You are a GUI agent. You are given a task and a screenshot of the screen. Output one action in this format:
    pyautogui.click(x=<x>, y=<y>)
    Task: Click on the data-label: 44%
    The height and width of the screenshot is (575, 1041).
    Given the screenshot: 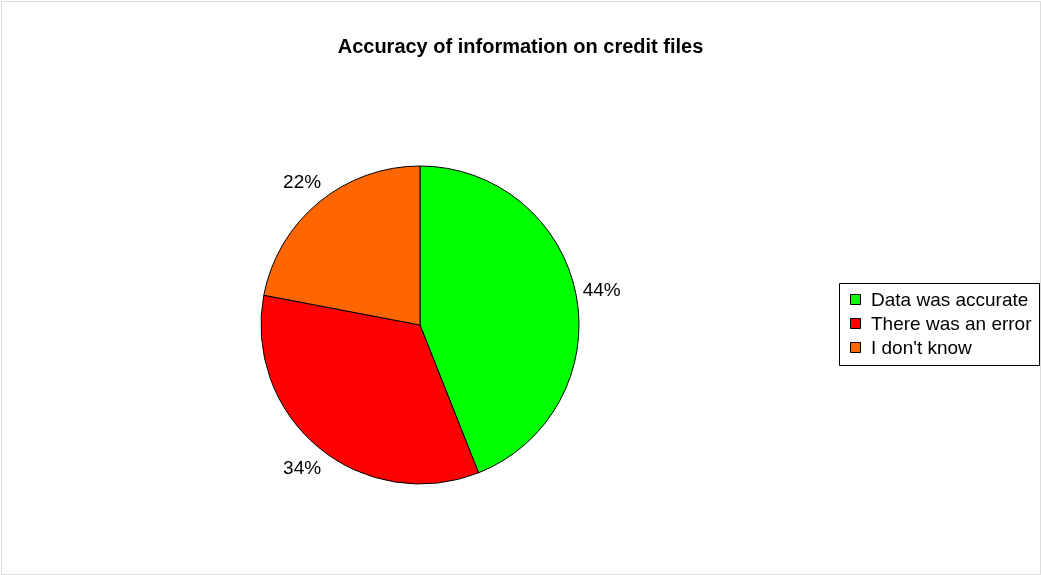 What is the action you would take?
    pyautogui.click(x=601, y=290)
    